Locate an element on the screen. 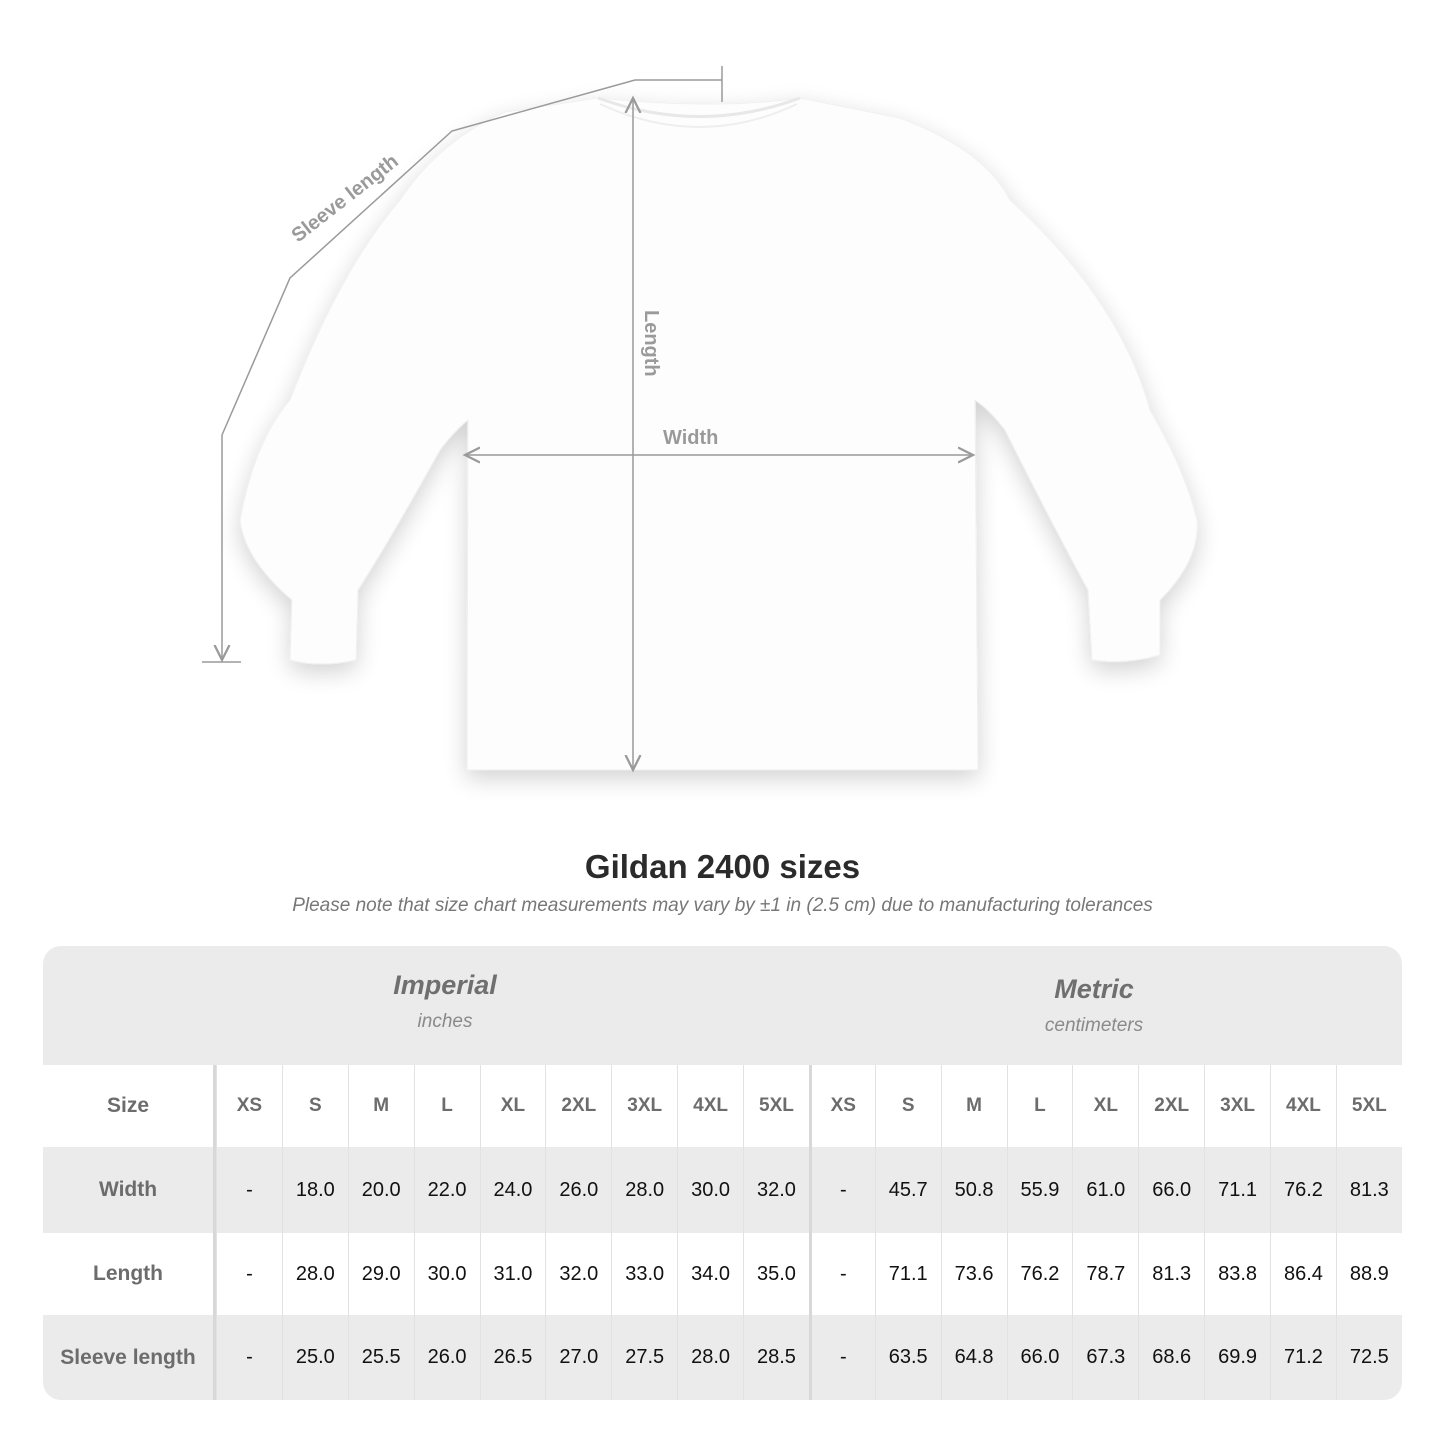 The image size is (1445, 1445). imperial-value-cell: 24.0 is located at coordinates (512, 1190).